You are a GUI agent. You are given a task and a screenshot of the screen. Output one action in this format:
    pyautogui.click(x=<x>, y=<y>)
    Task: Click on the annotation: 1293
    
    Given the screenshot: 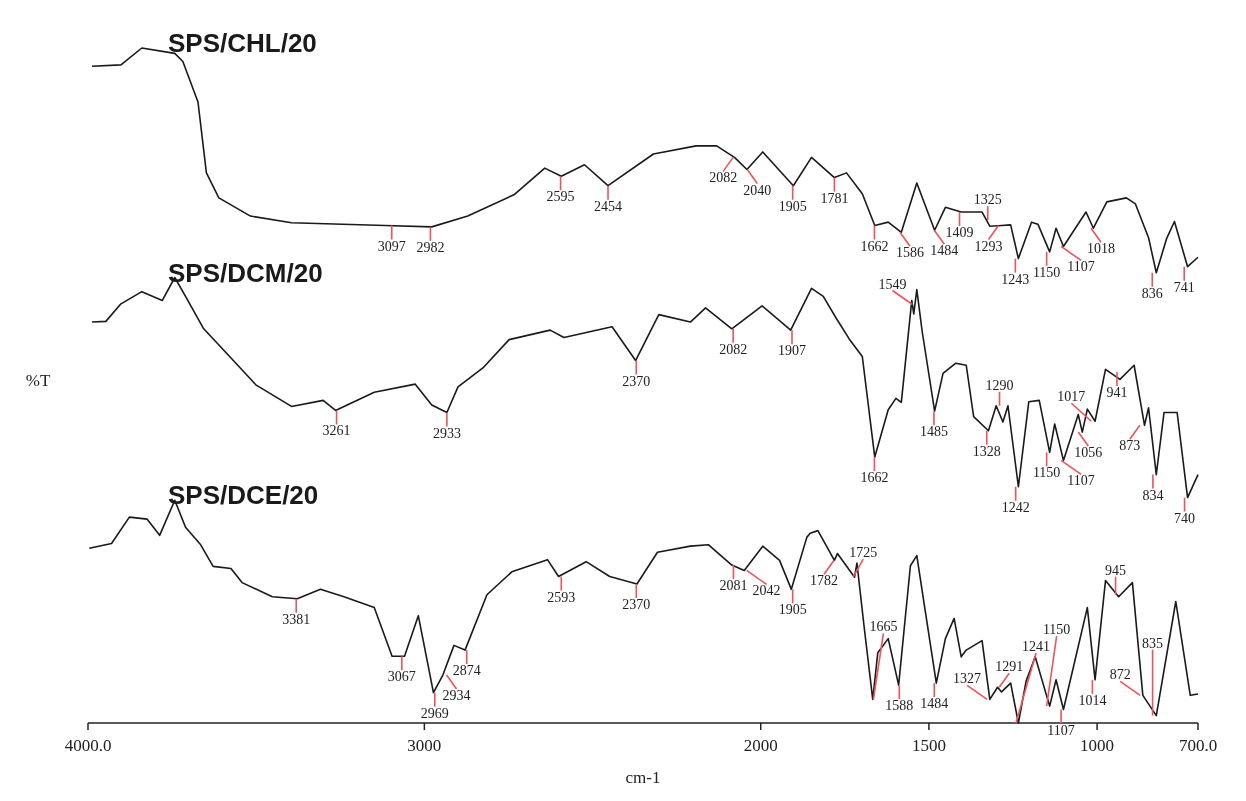 What is the action you would take?
    pyautogui.click(x=988, y=246)
    